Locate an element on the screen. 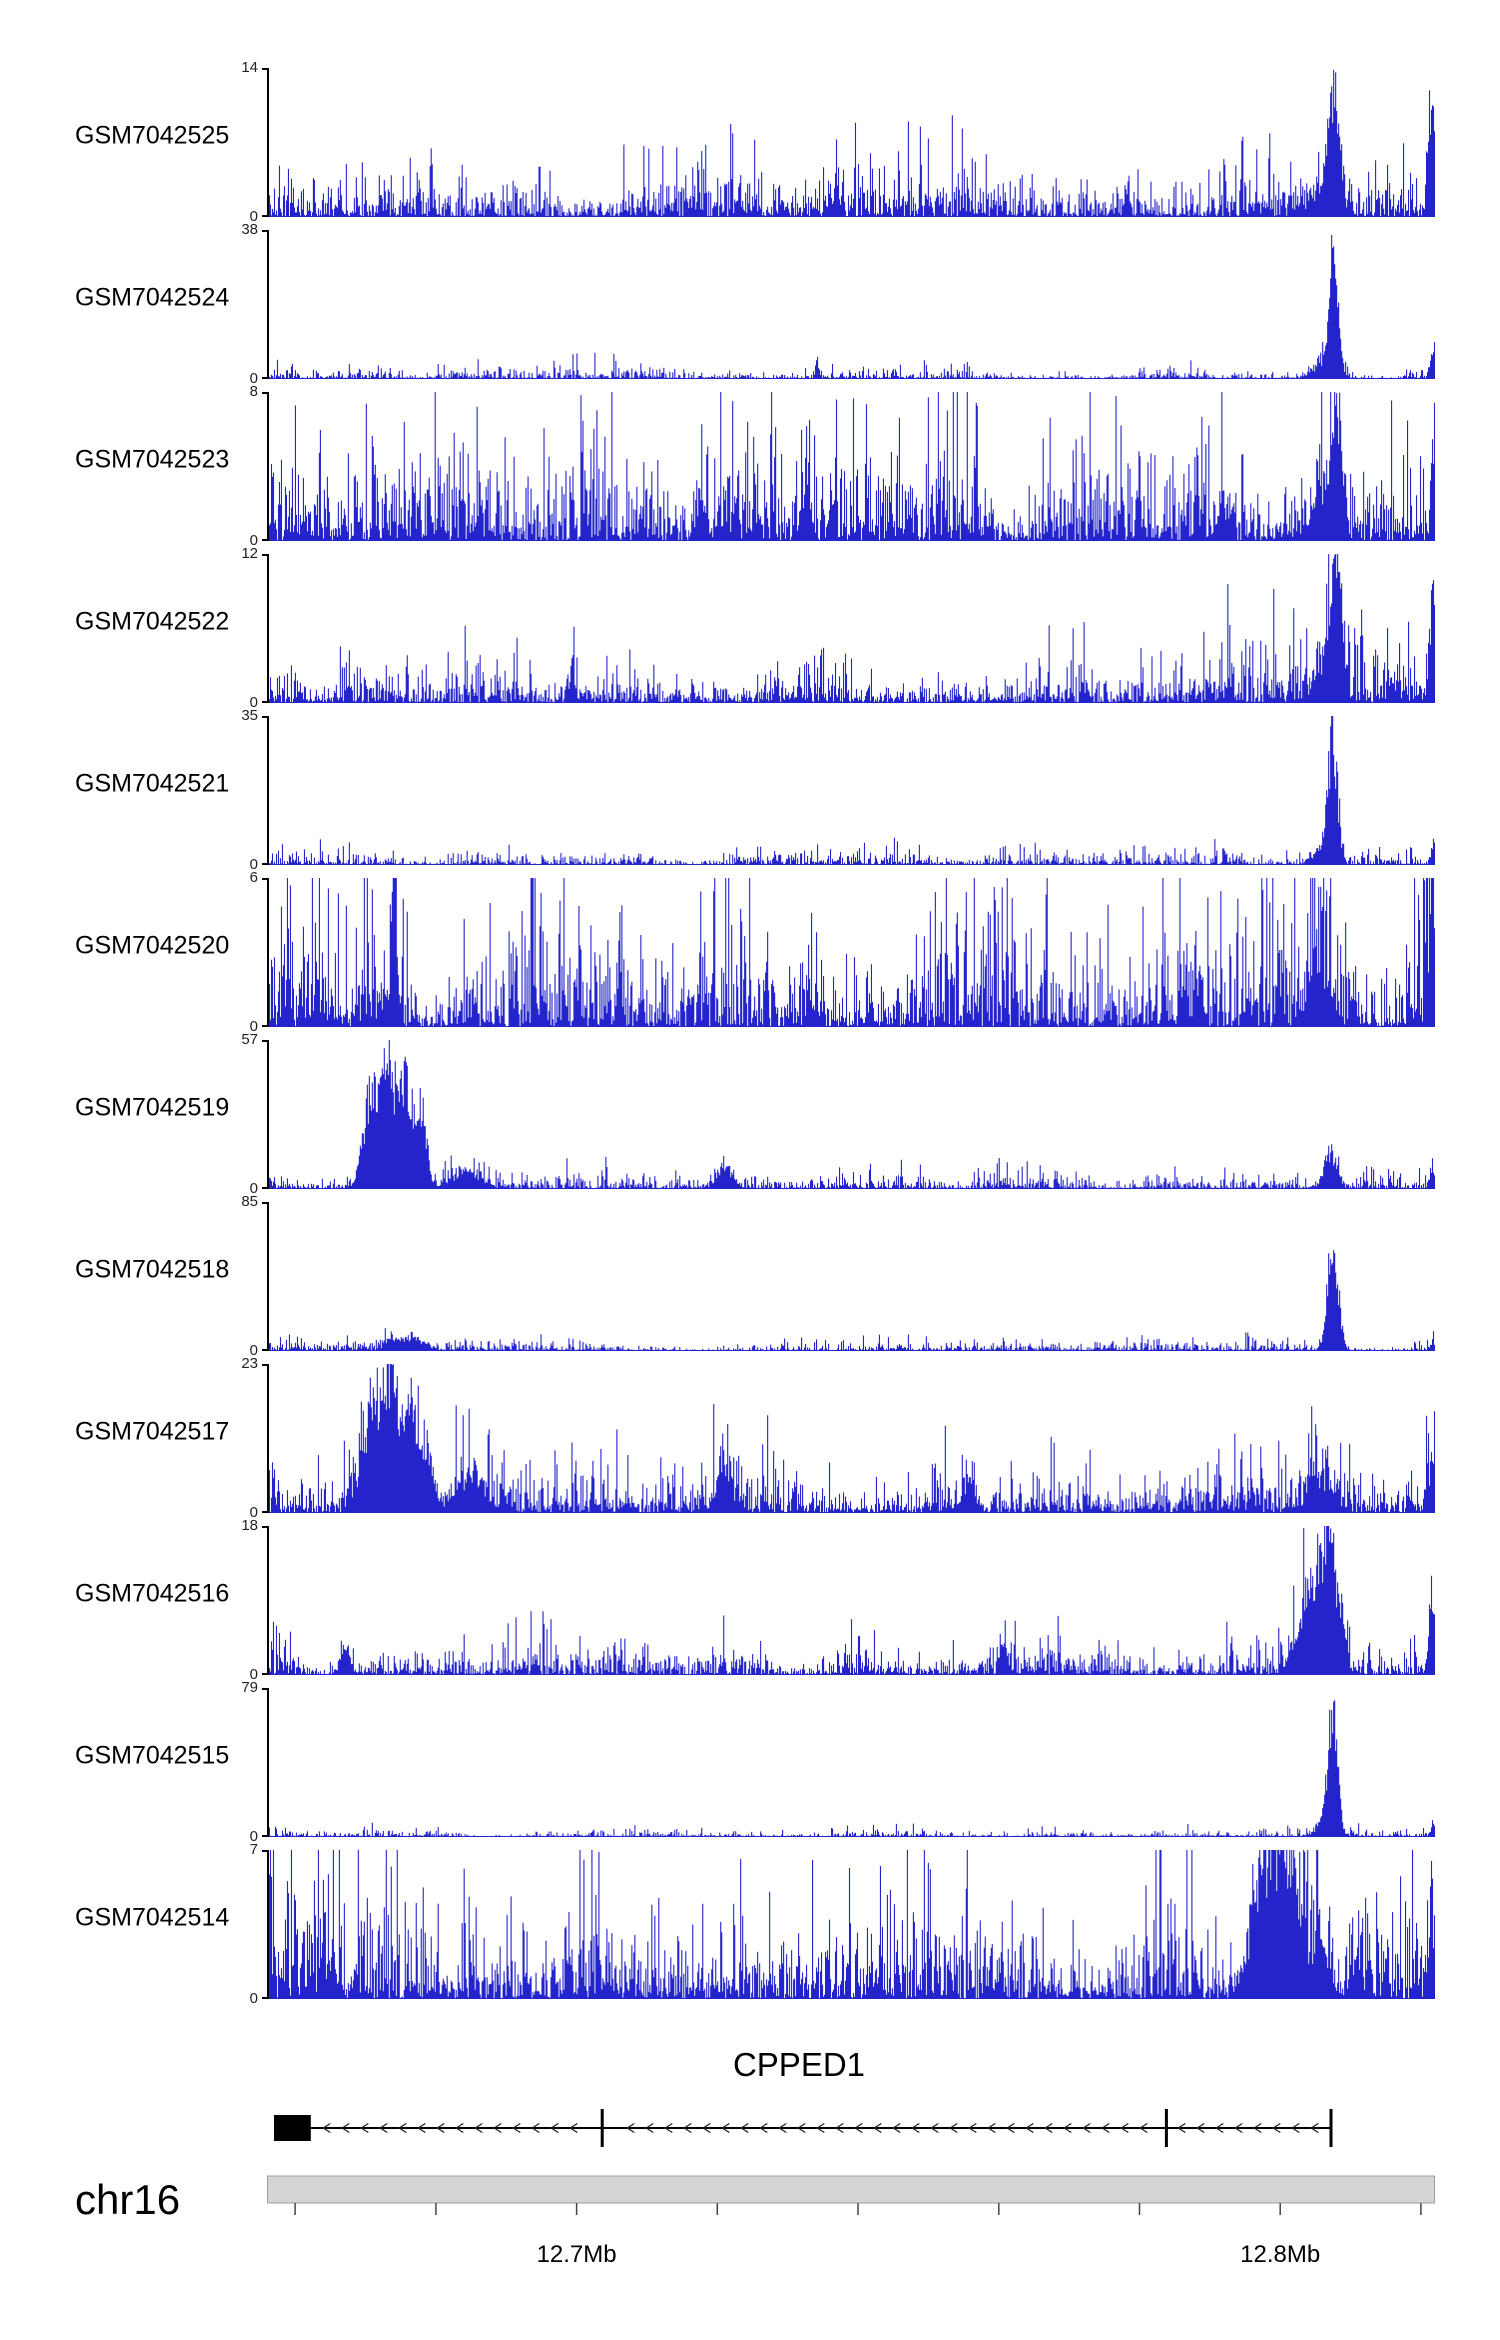 Image resolution: width=1500 pixels, height=2340 pixels. track-plot: 18 0 is located at coordinates (838, 1600).